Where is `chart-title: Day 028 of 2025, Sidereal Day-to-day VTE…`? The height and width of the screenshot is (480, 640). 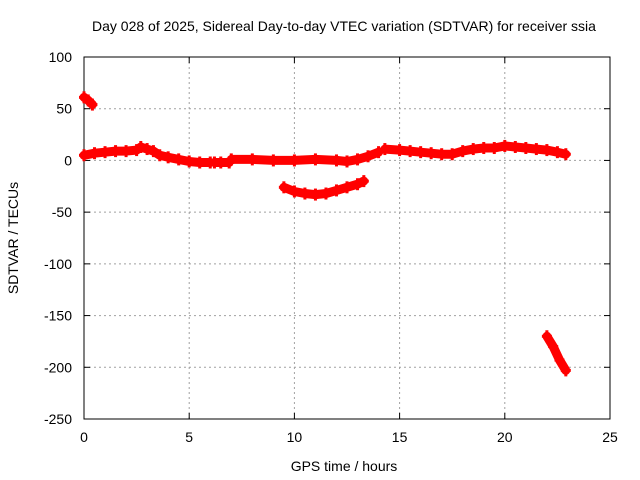
chart-title: Day 028 of 2025, Sidereal Day-to-day VTE… is located at coordinates (344, 26).